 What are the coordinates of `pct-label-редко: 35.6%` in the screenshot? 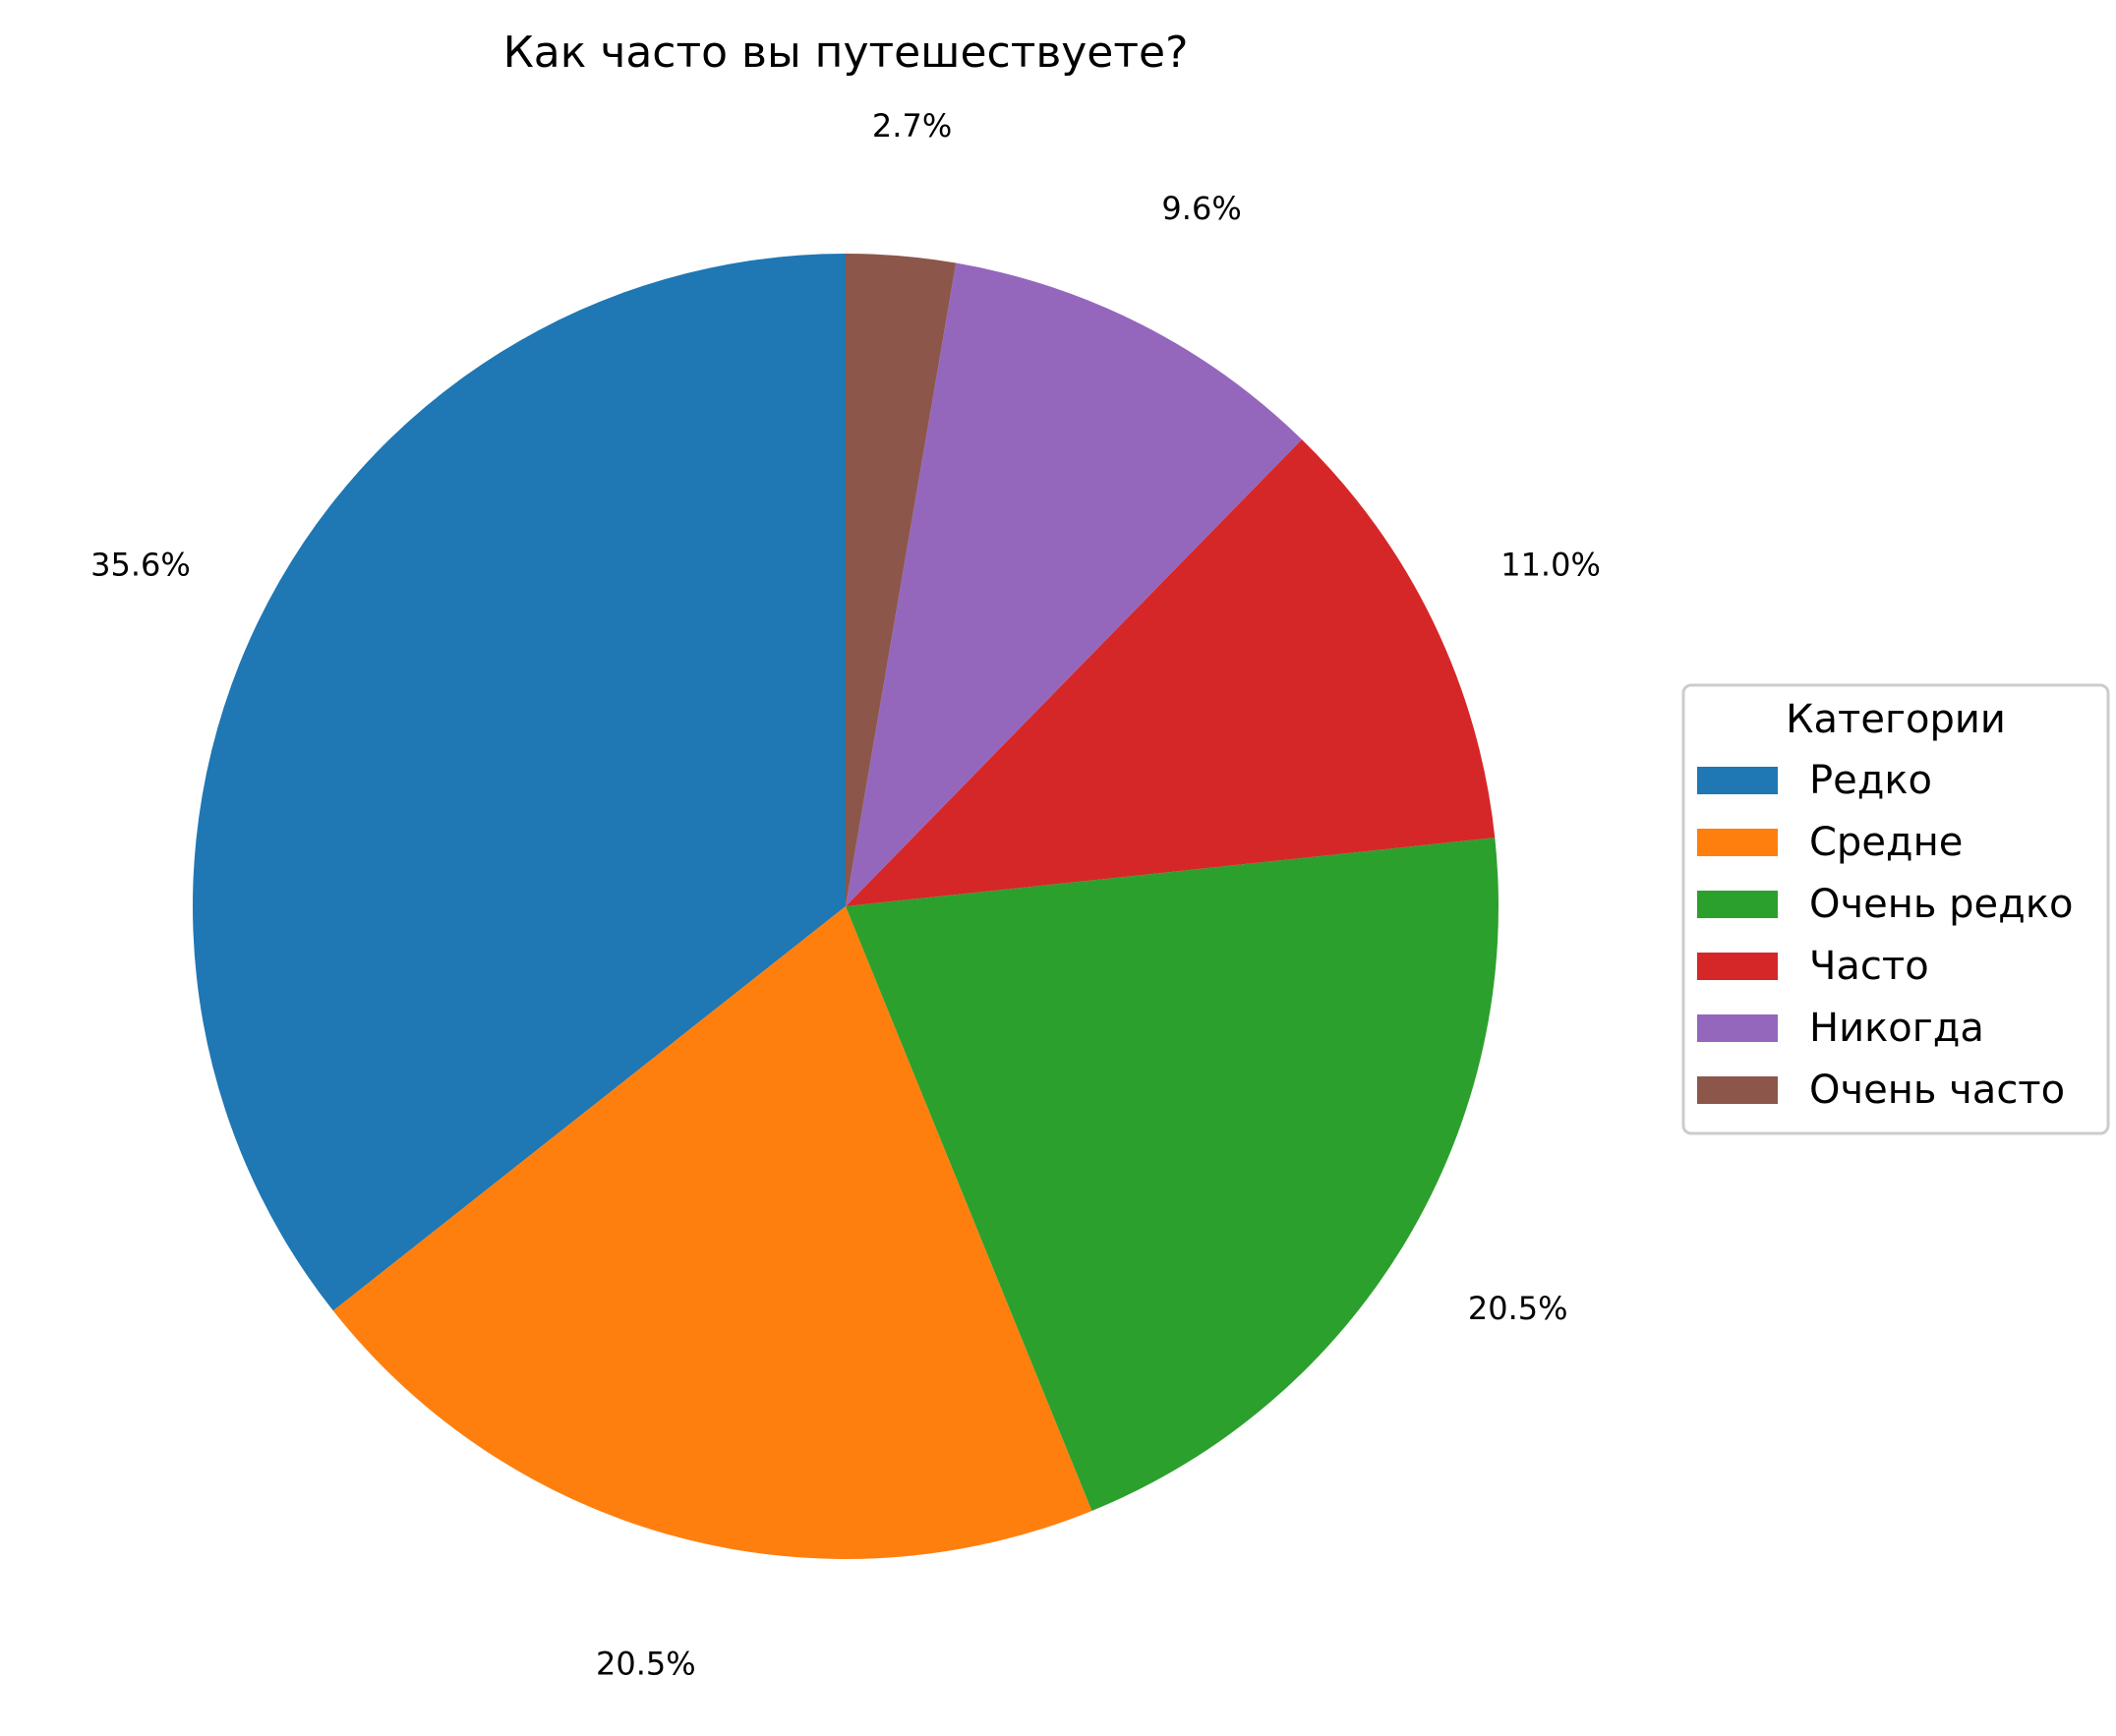 It's located at (140, 565).